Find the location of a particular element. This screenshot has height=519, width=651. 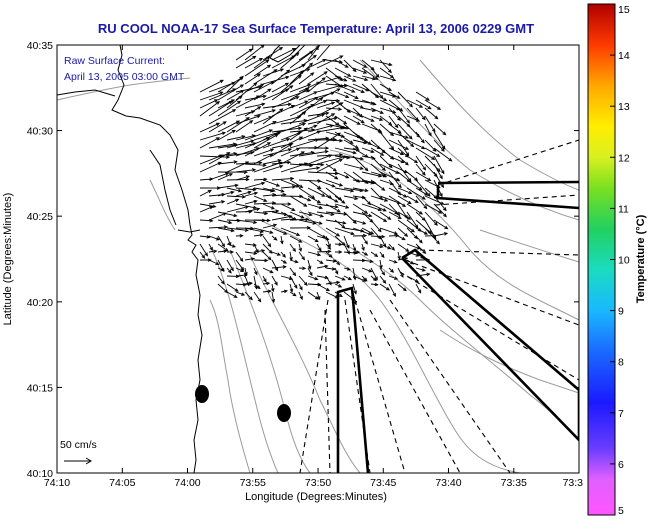

colorbar-tick-label: 11 is located at coordinates (623, 209).